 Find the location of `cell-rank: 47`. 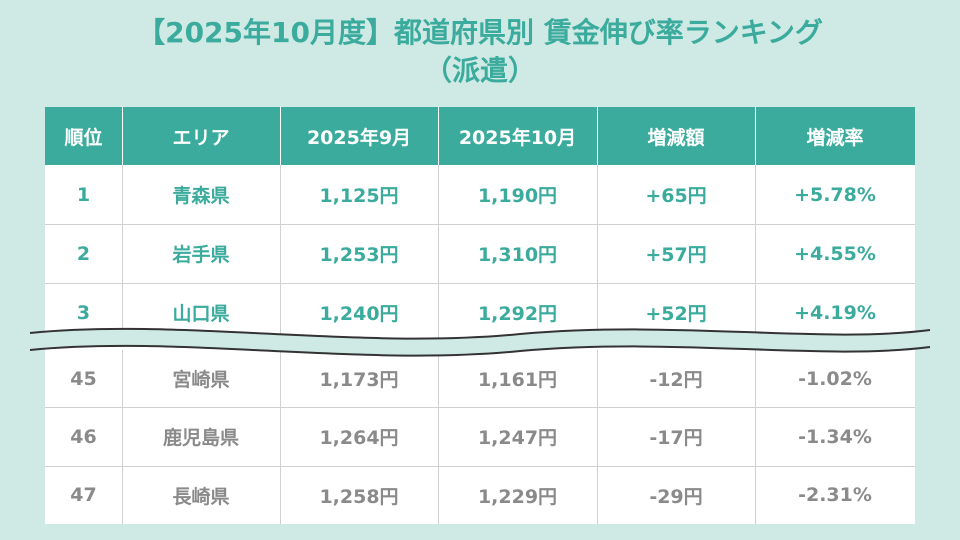

cell-rank: 47 is located at coordinates (83, 495).